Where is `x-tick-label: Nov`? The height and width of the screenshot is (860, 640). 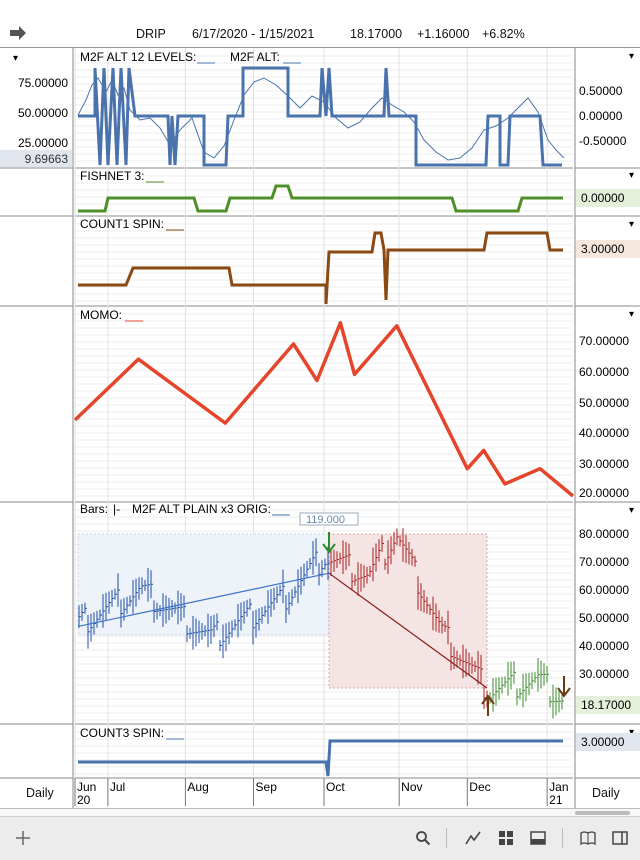 x-tick-label: Nov is located at coordinates (411, 787).